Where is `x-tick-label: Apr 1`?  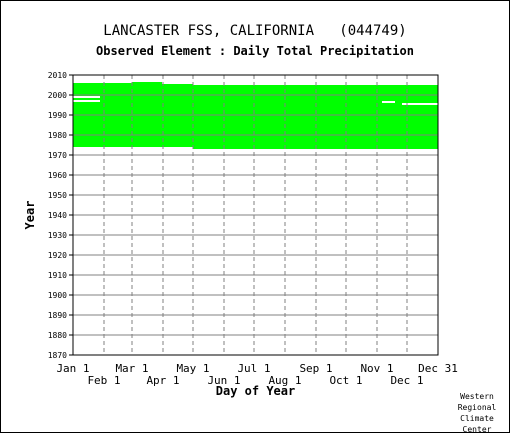 x-tick-label: Apr 1 is located at coordinates (162, 380).